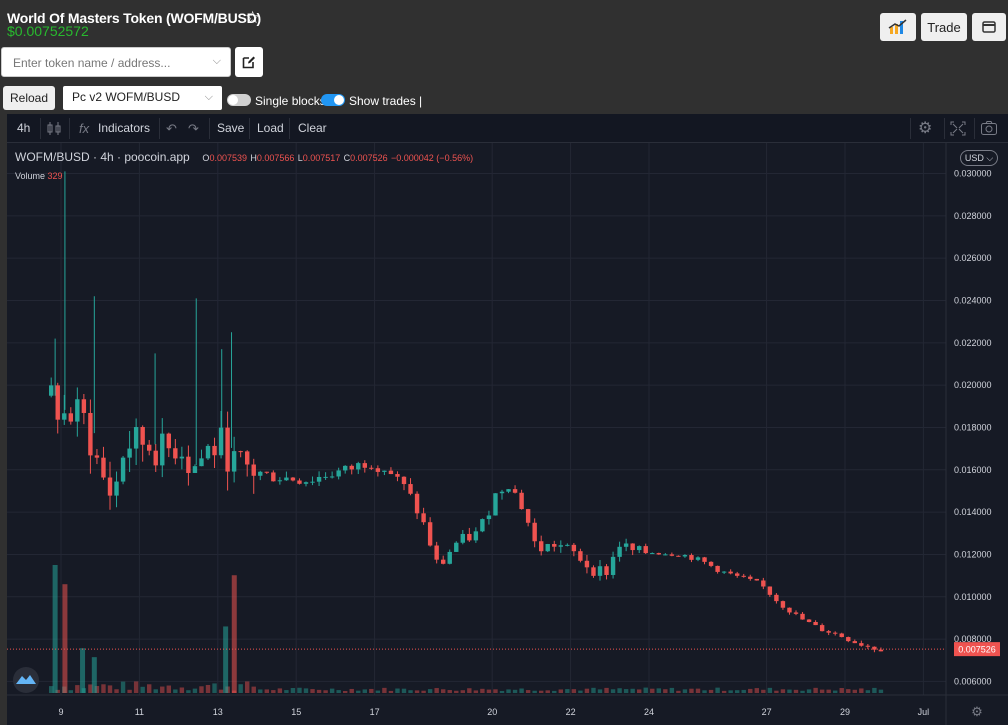  Describe the element at coordinates (958, 128) in the screenshot. I see `fullscreen-icon` at that location.